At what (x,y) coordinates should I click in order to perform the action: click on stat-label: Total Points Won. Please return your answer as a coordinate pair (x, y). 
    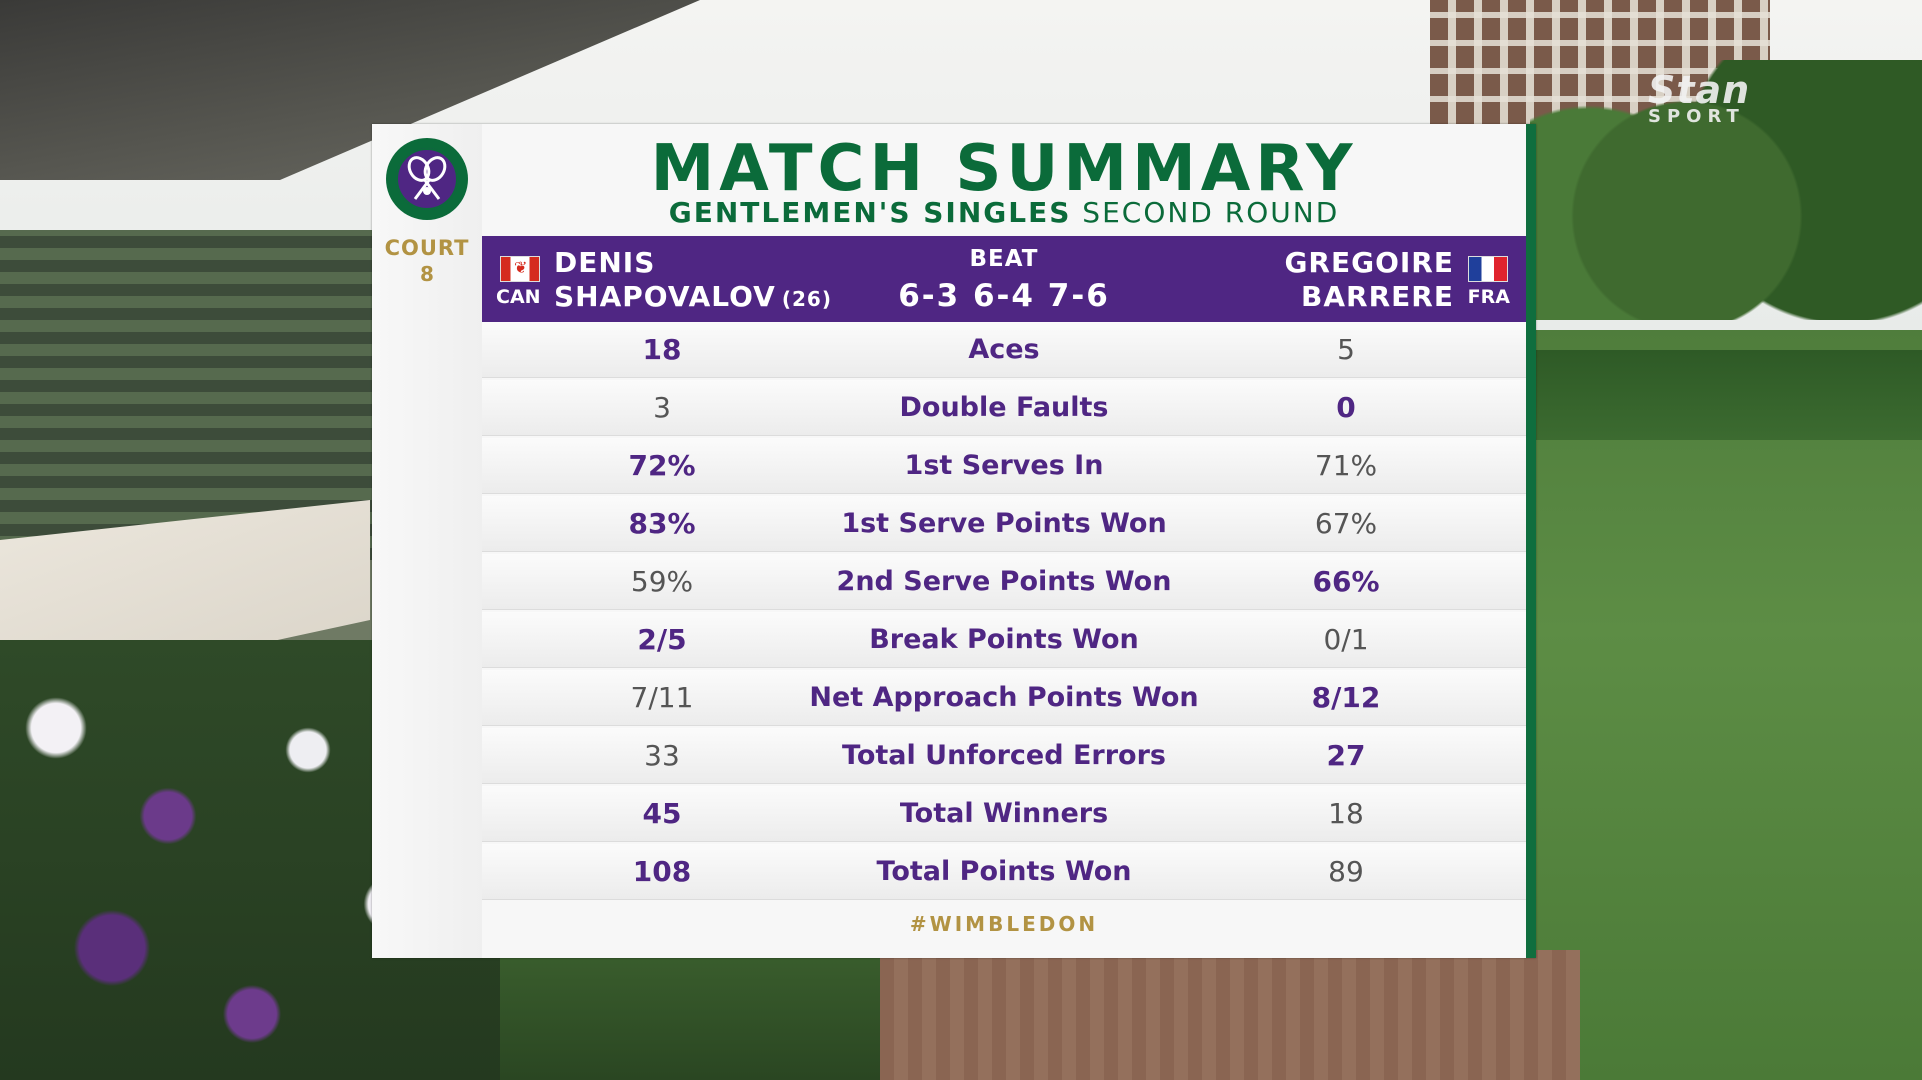
    Looking at the image, I should click on (1004, 871).